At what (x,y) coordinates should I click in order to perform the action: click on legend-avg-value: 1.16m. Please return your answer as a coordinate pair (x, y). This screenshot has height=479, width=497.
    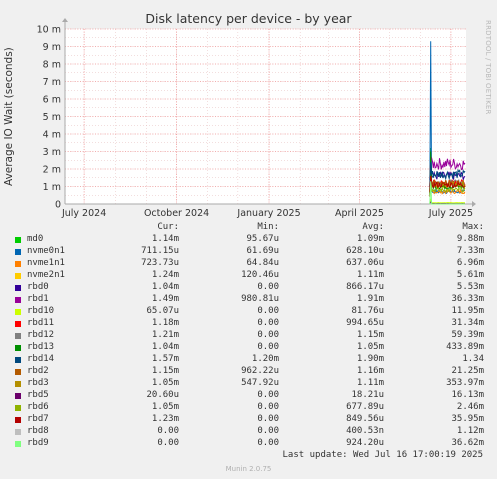
    Looking at the image, I should click on (370, 371).